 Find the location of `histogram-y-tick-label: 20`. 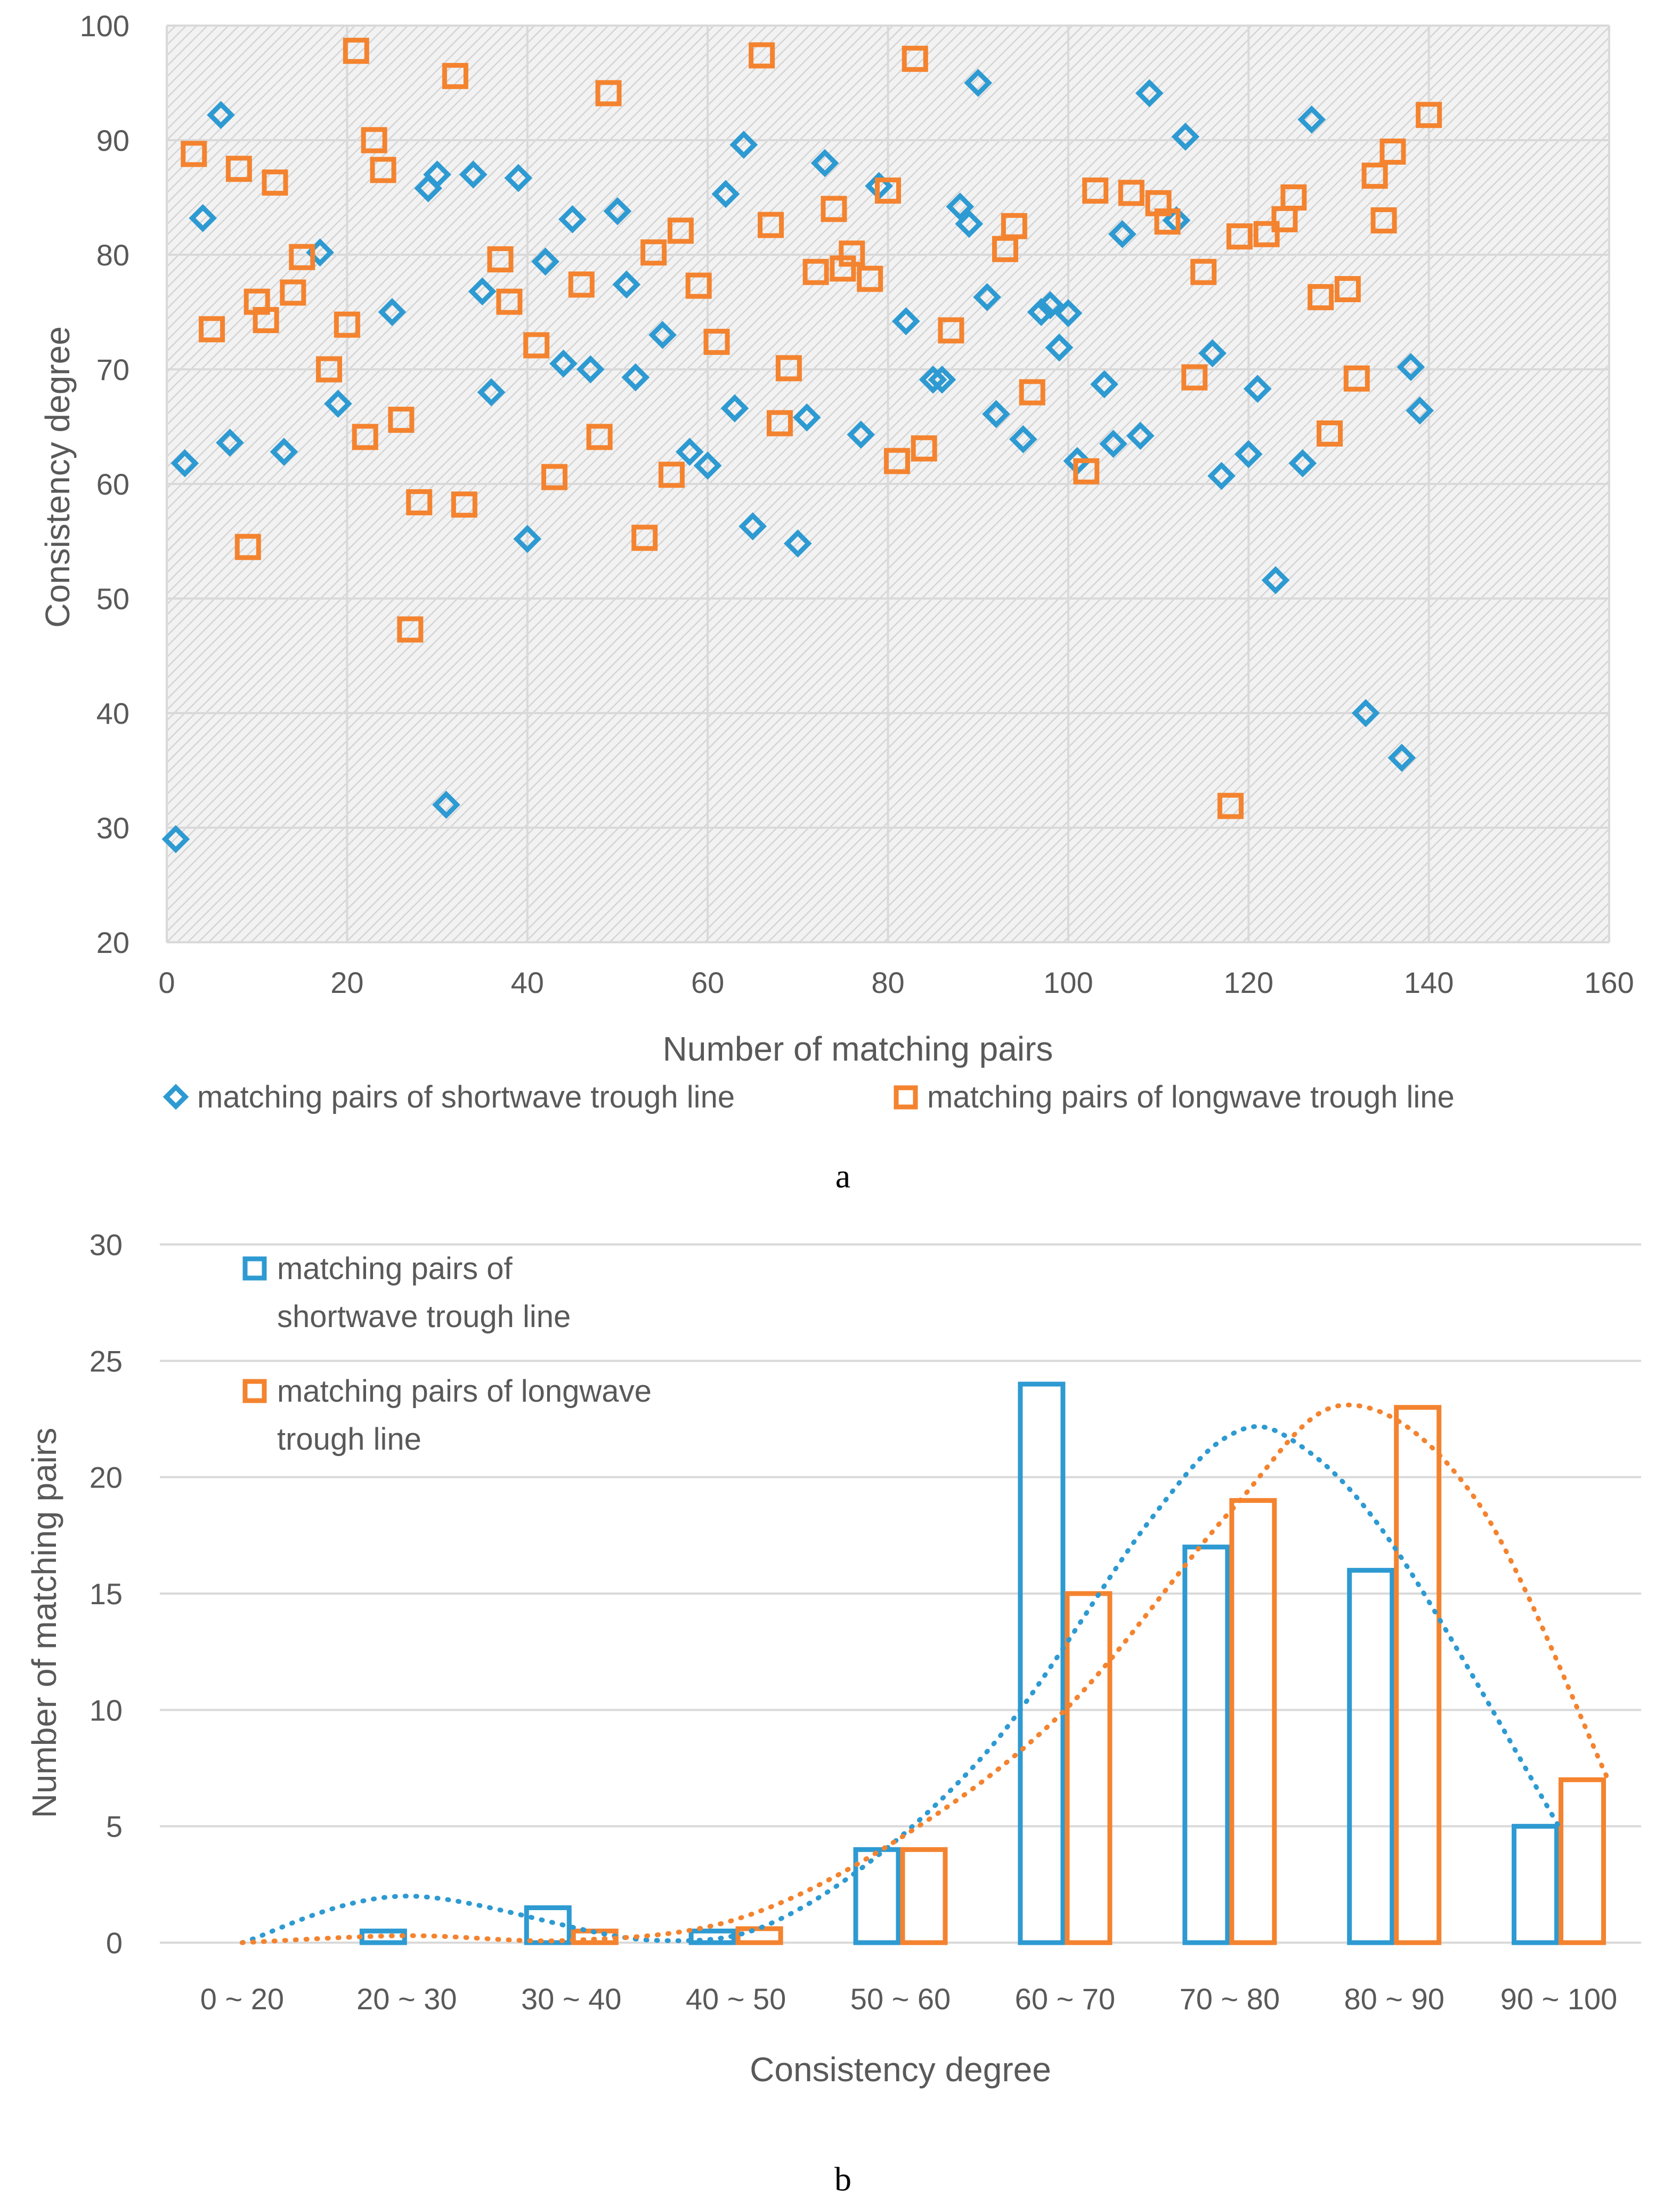

histogram-y-tick-label: 20 is located at coordinates (106, 1478).